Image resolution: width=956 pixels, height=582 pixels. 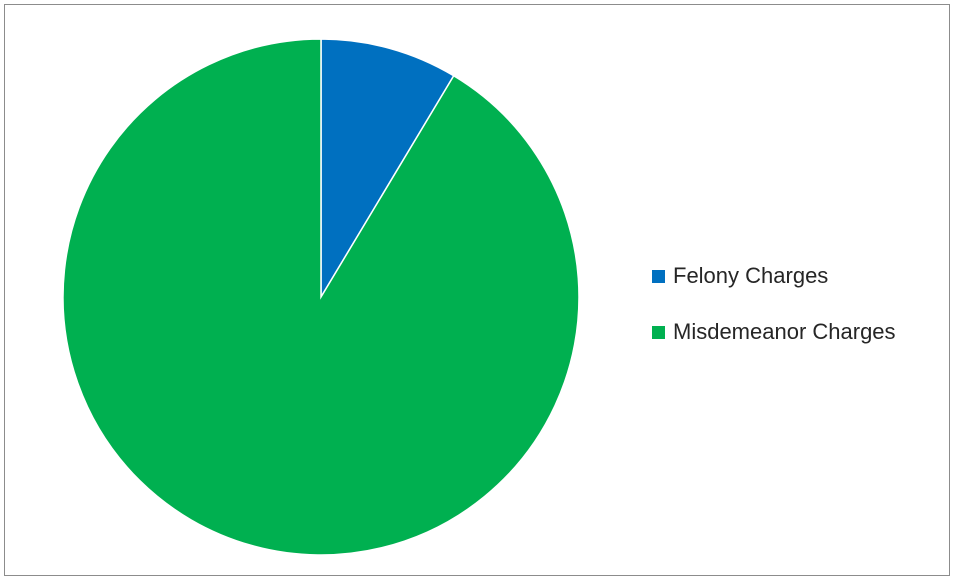 I want to click on legend: Felony Charges Misdemeanor Charges, so click(x=774, y=317).